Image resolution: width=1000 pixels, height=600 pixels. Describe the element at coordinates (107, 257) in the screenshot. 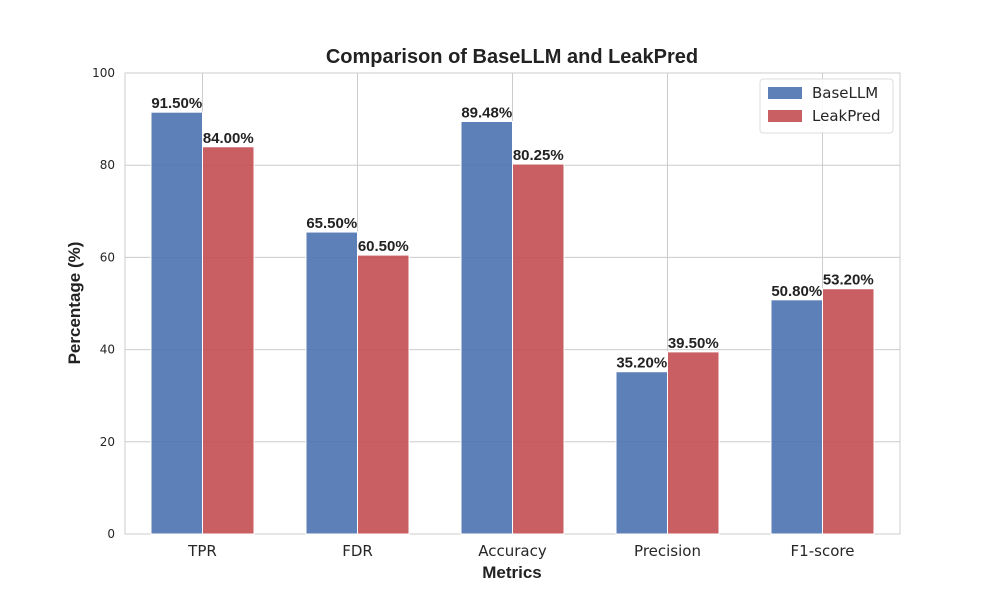

I see `y-tick-label: 60` at that location.